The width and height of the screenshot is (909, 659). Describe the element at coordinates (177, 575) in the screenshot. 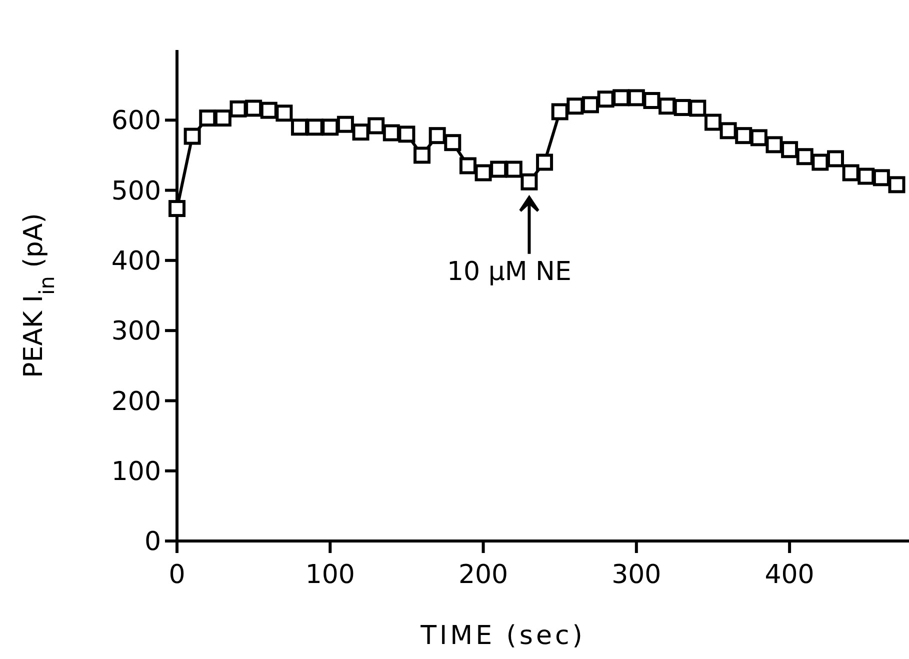

I see `x-tick-label: 0` at that location.